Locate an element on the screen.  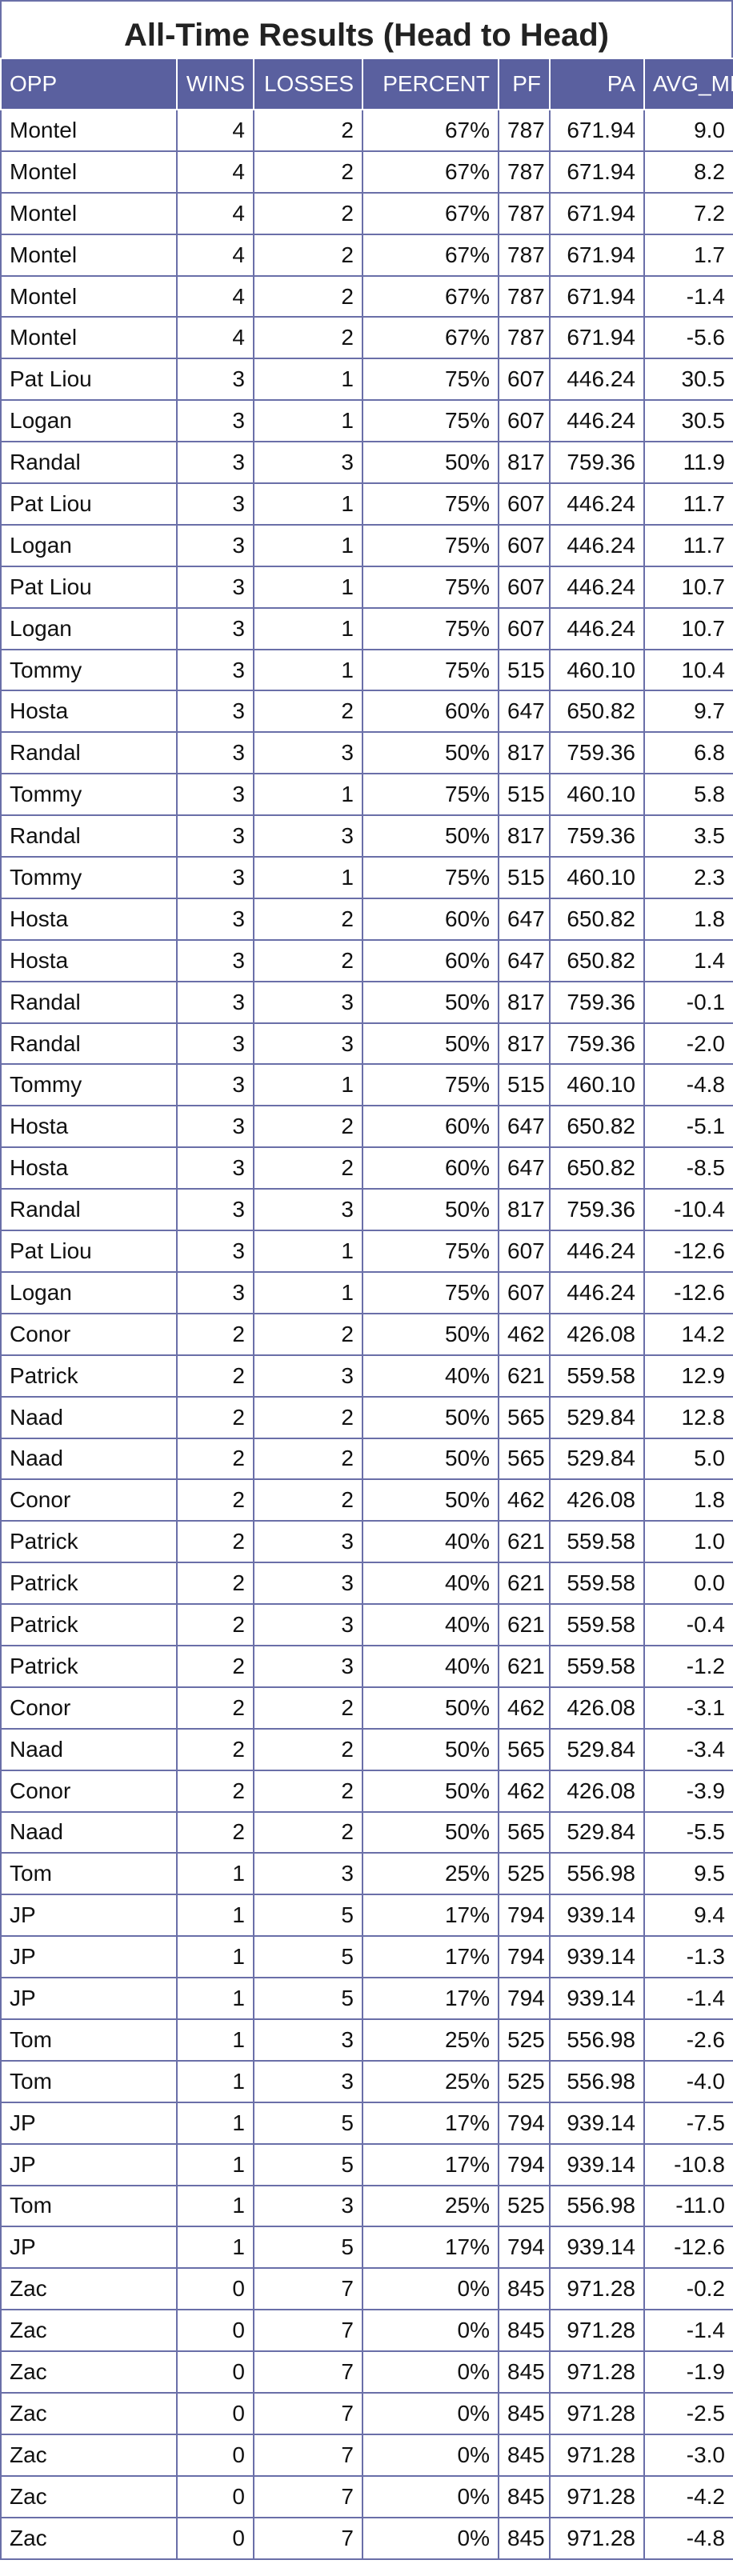
pf-cell: 462 is located at coordinates (524, 1708).